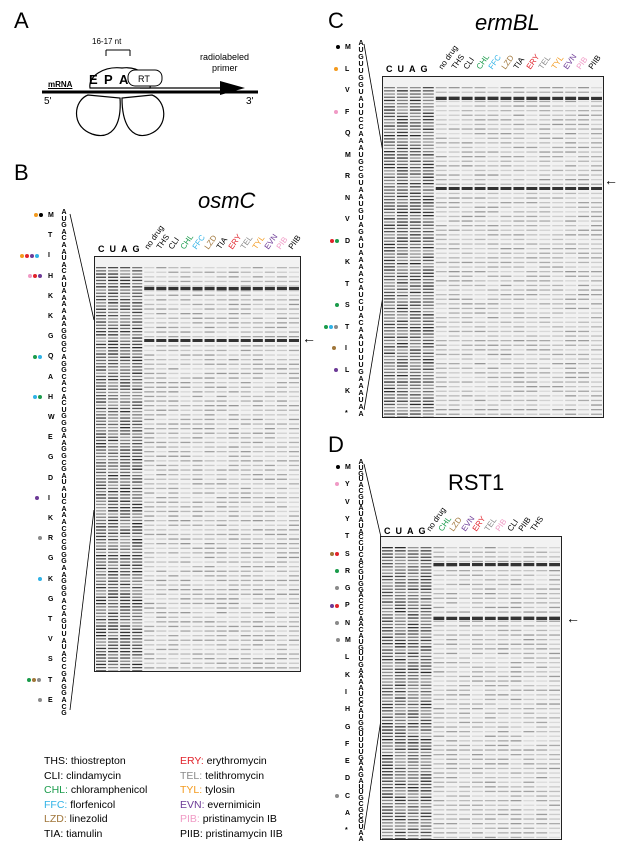 The height and width of the screenshot is (844, 618). Describe the element at coordinates (51, 478) in the screenshot. I see `residue-label: D` at that location.